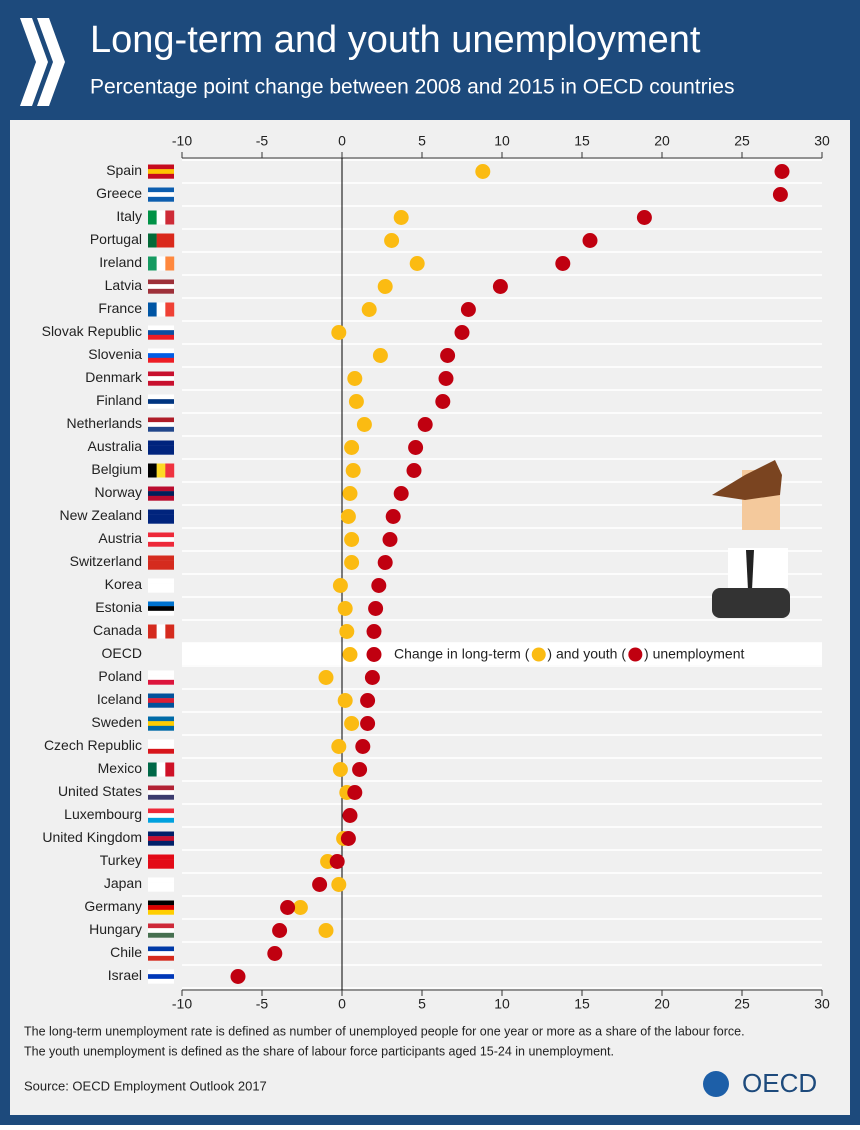 The height and width of the screenshot is (1130, 860). What do you see at coordinates (779, 1083) in the screenshot?
I see `logo: OECD` at bounding box center [779, 1083].